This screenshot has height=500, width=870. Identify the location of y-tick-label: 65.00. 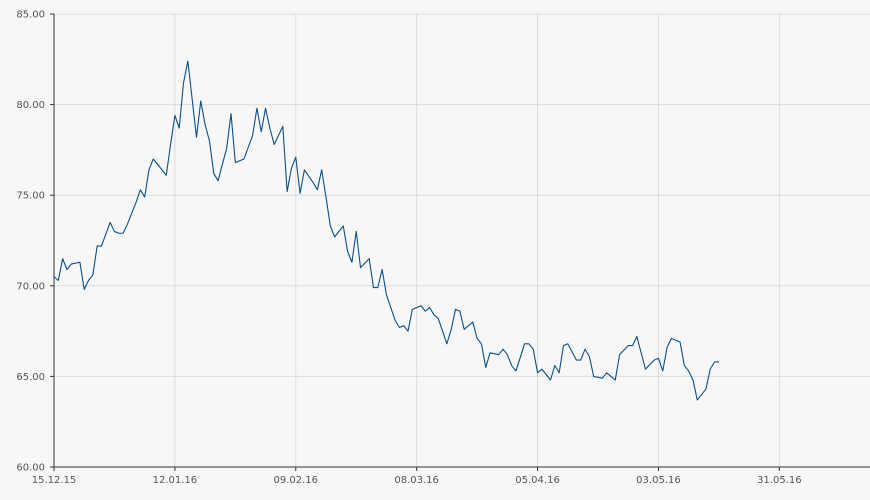
(30, 377).